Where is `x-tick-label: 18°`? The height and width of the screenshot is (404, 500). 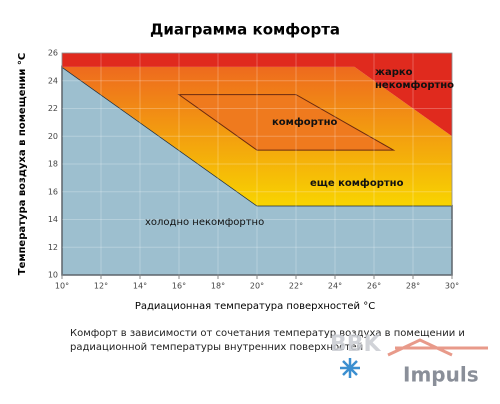 x-tick-label: 18° is located at coordinates (218, 286).